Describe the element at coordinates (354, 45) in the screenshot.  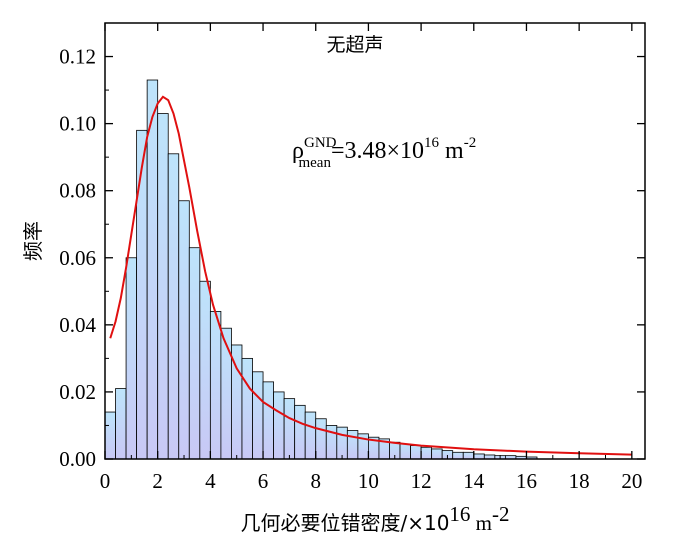
I see `chart-title: 无超声` at that location.